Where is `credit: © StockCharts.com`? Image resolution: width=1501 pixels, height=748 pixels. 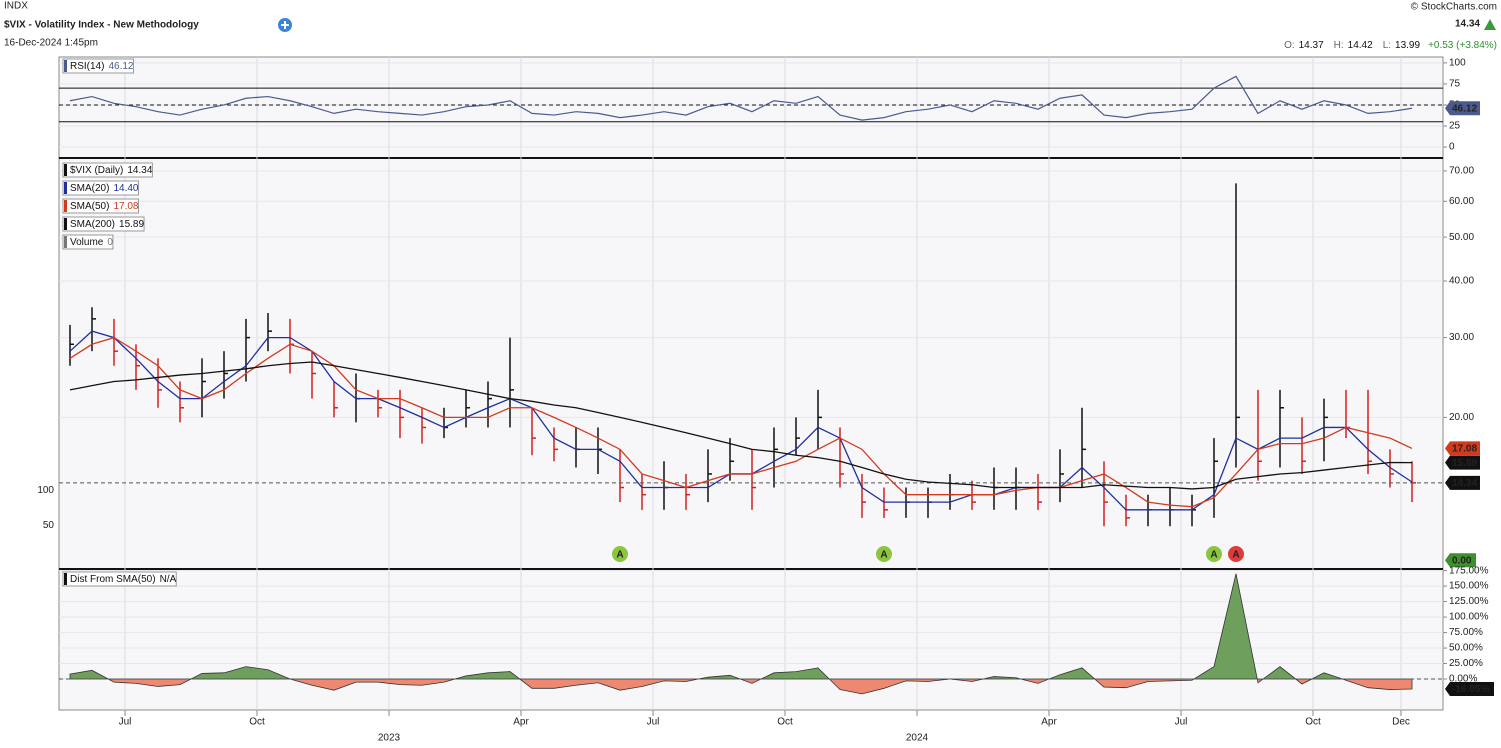 credit: © StockCharts.com is located at coordinates (1454, 7).